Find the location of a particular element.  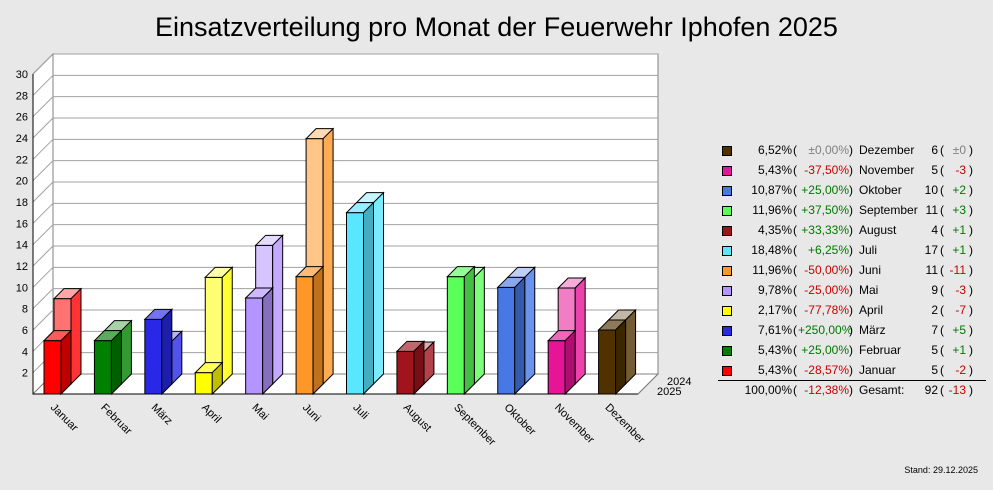

legend-chg: -50,00% is located at coordinates (826, 270).